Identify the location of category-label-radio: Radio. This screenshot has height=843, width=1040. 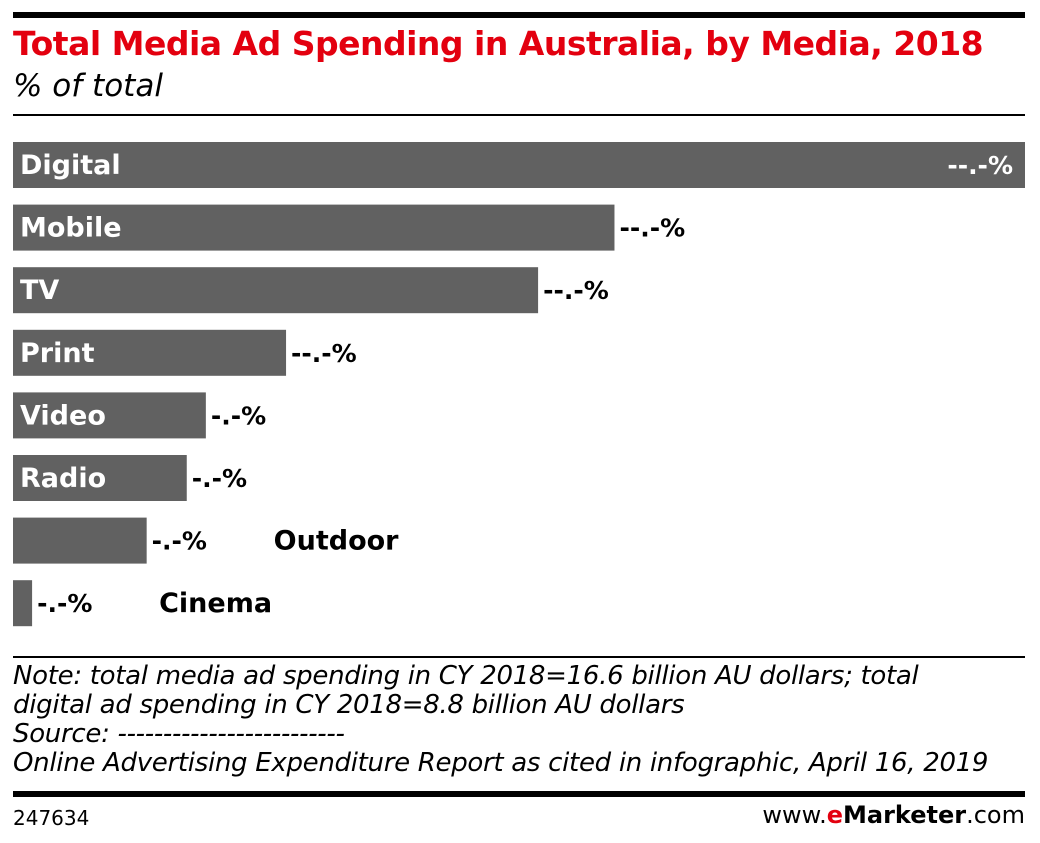
(63, 478).